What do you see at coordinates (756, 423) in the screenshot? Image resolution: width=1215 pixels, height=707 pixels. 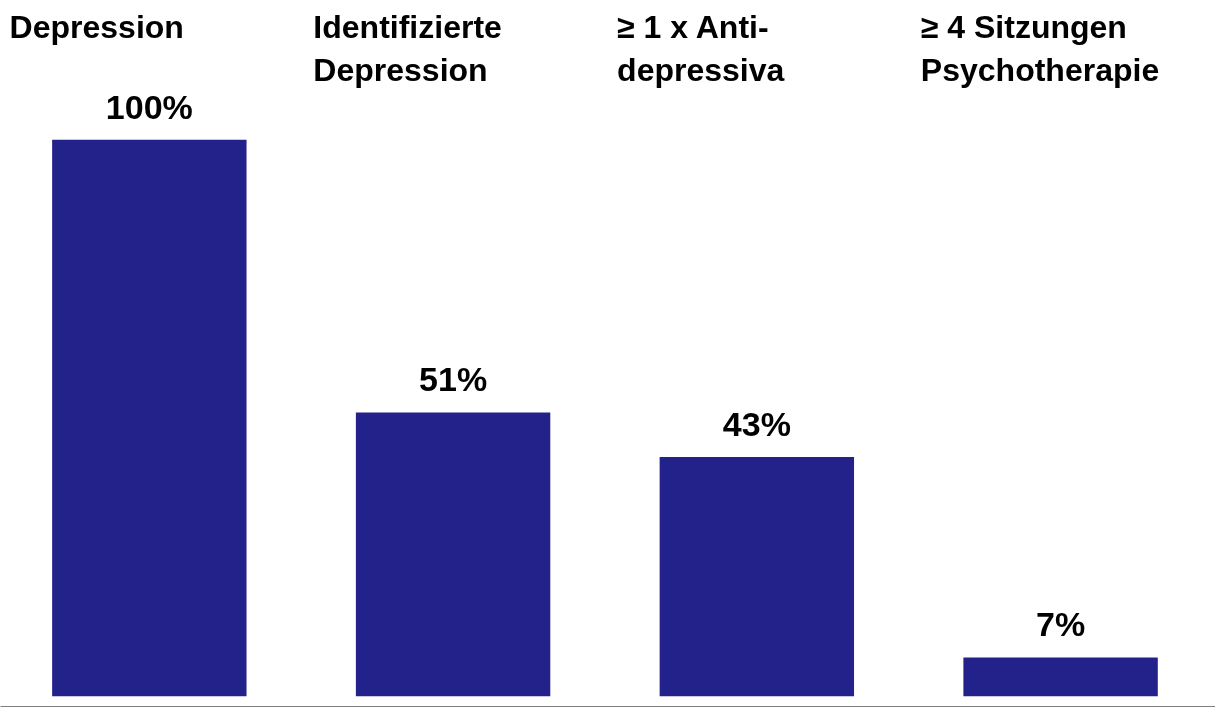 I see `data-label: 43%` at bounding box center [756, 423].